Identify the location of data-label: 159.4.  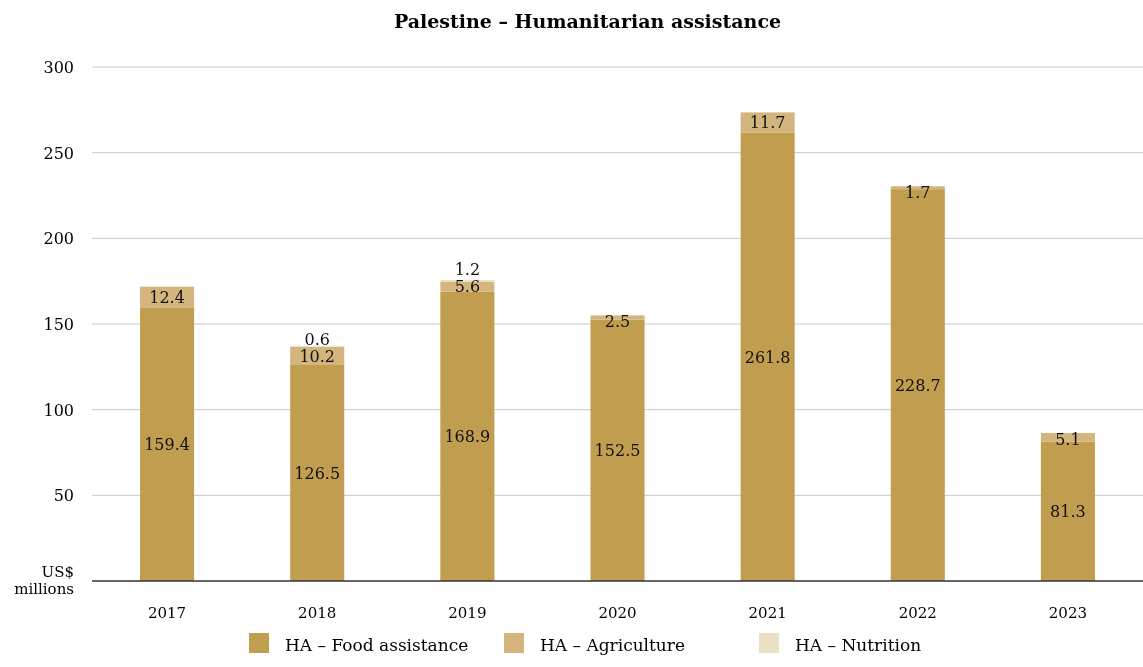
(167, 445).